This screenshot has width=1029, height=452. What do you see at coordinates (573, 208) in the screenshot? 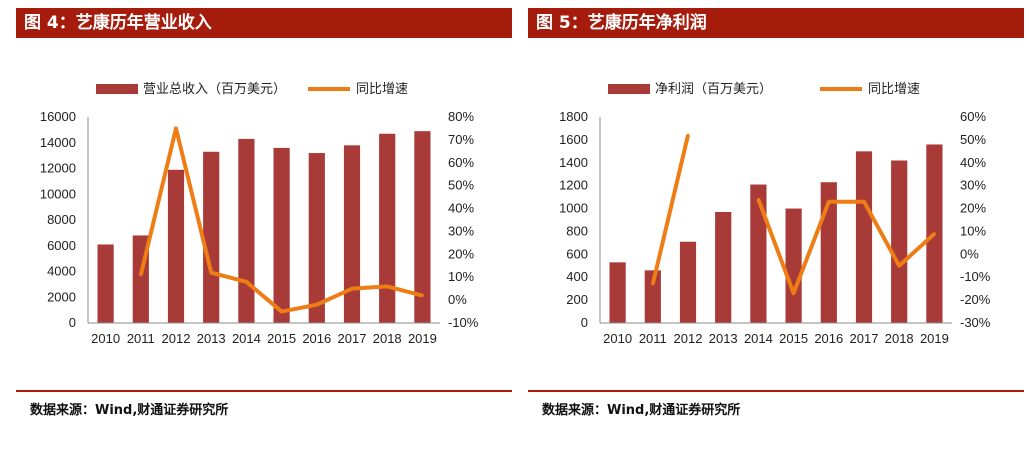
I see `y-tick-label: 1000` at bounding box center [573, 208].